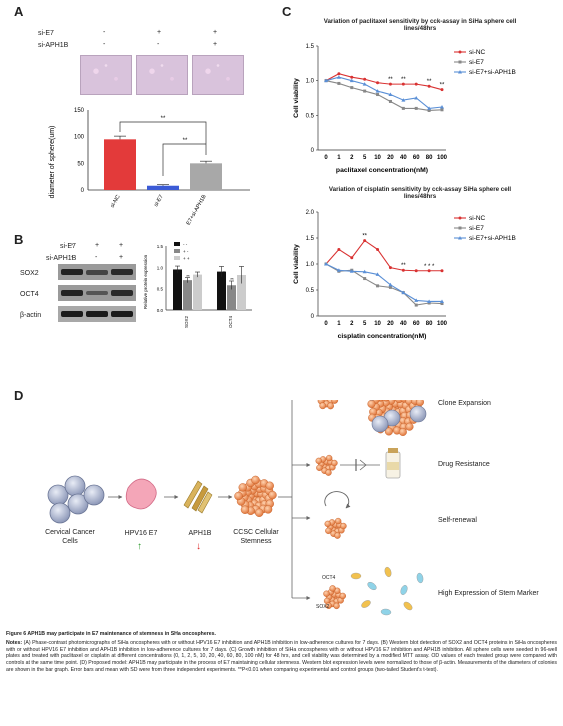 The width and height of the screenshot is (563, 726). Describe the element at coordinates (329, 578) in the screenshot. I see `marker-label-oct4: OCT4` at that location.